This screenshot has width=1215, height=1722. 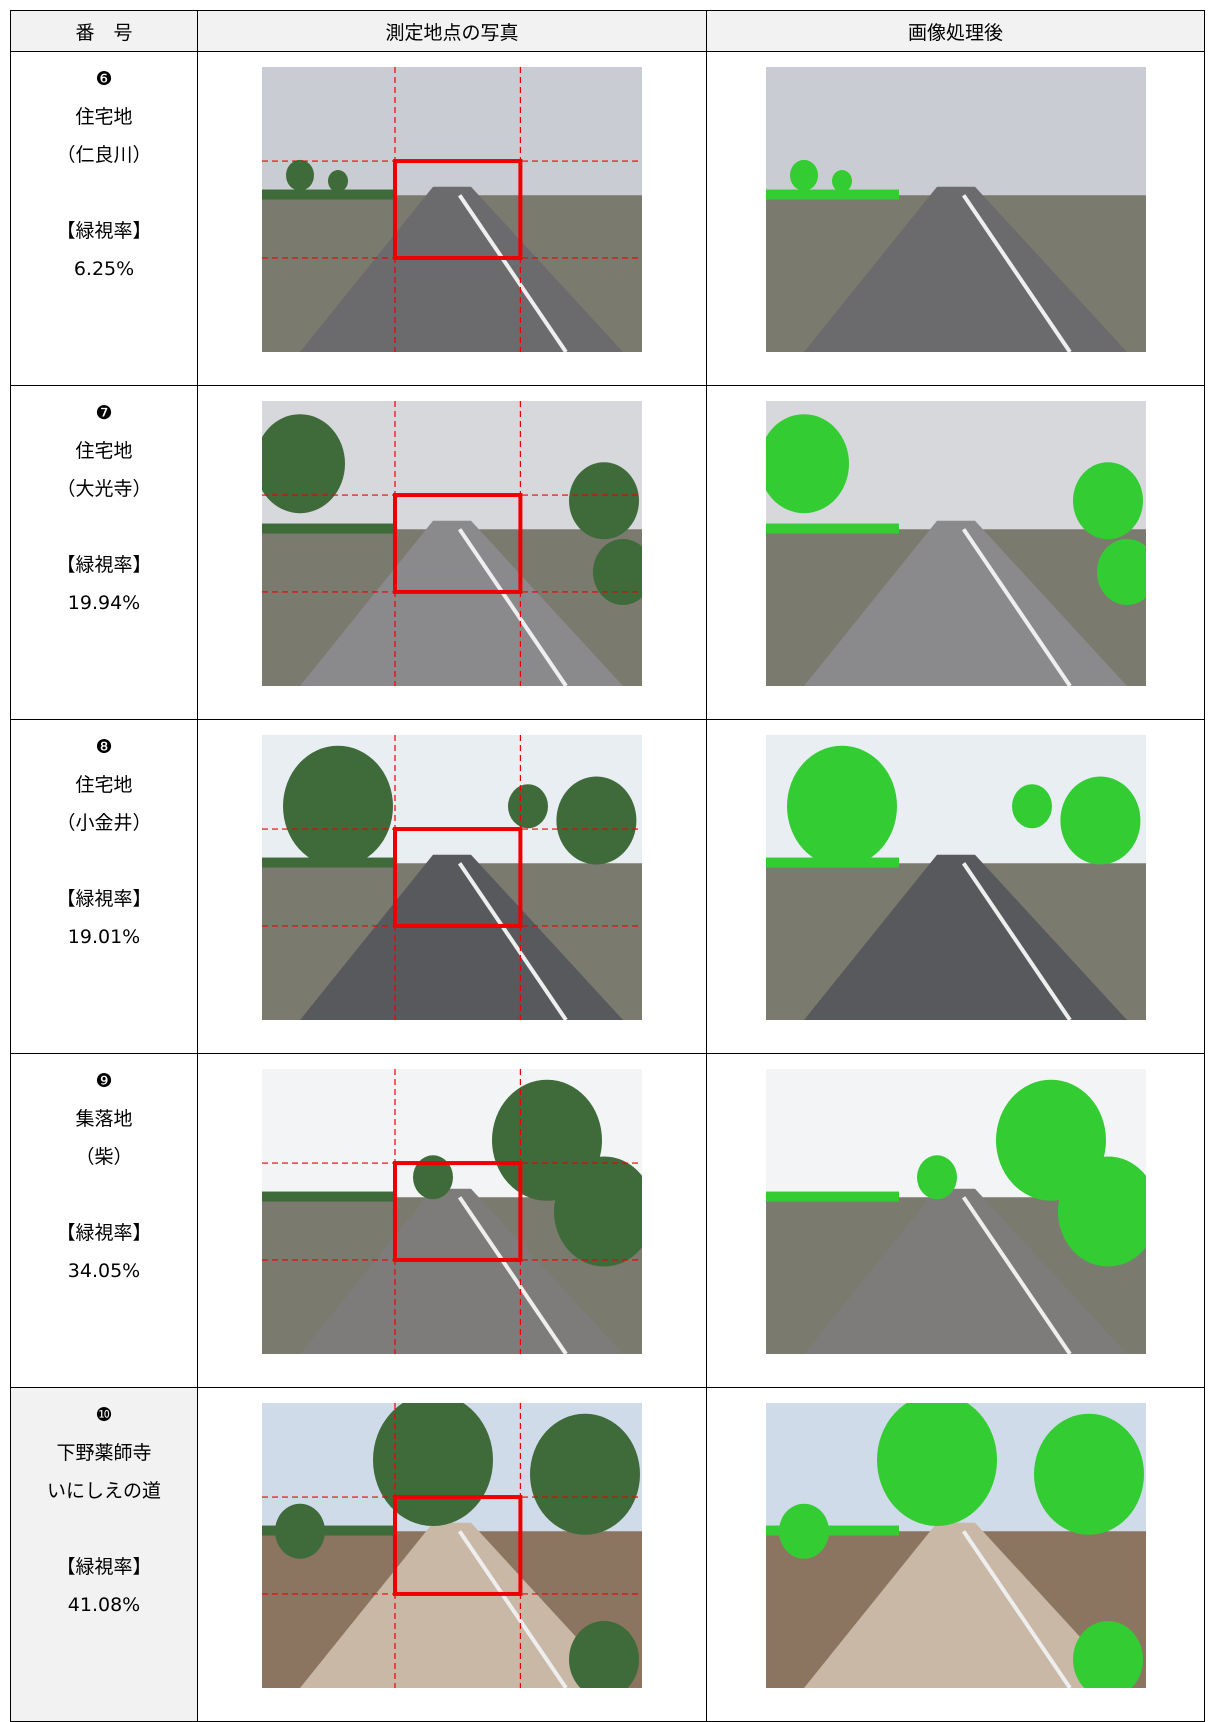 I want to click on number: ❿, so click(x=104, y=1415).